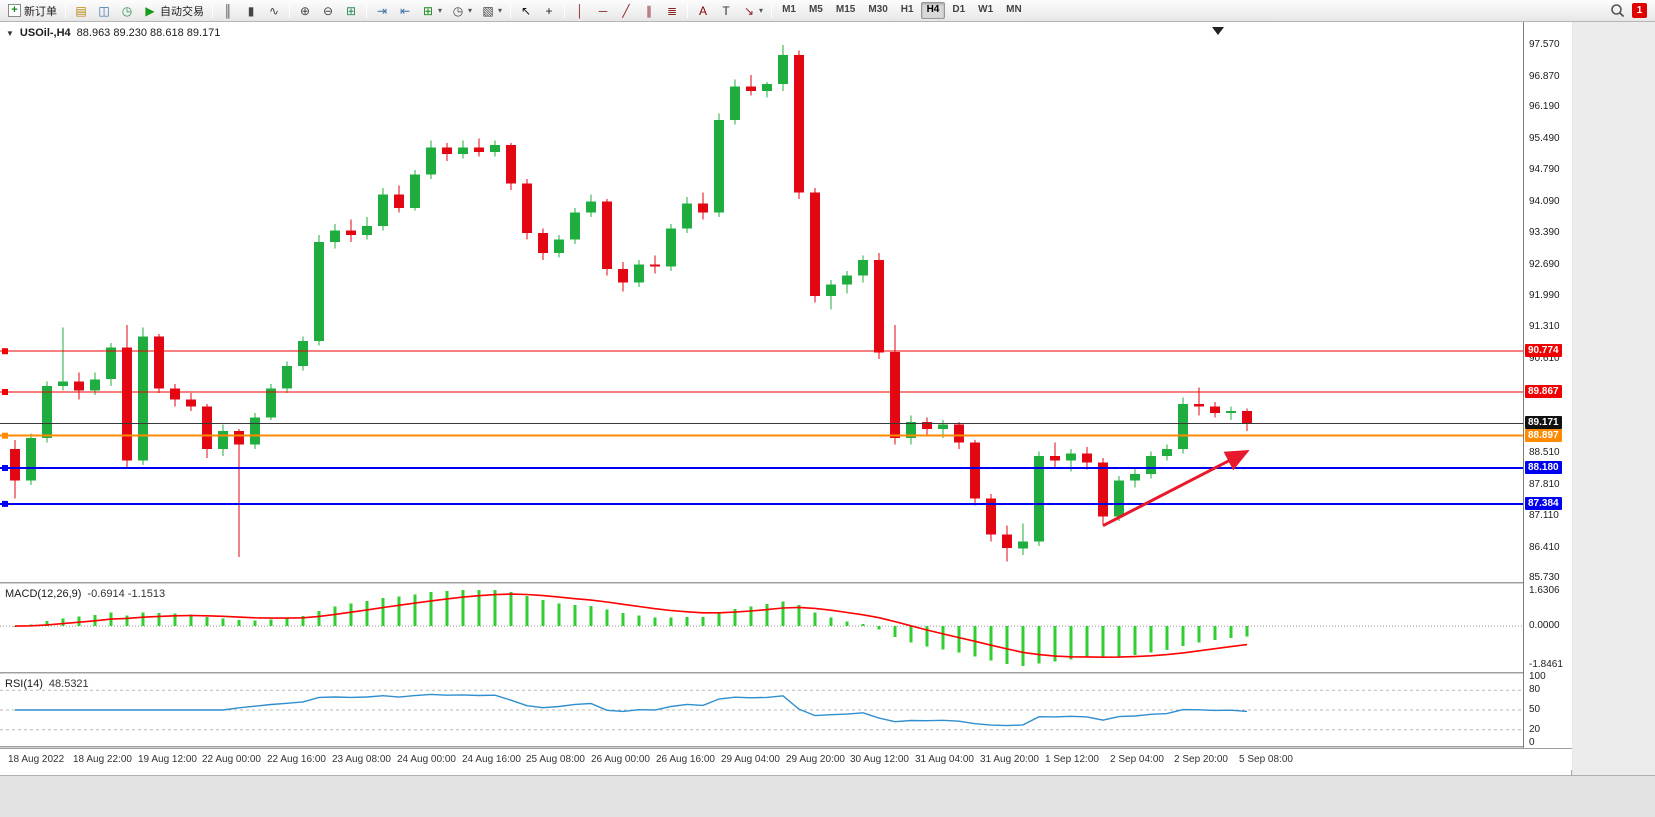 This screenshot has width=1655, height=817. I want to click on autotrading-button: ▶ 自动交易, so click(173, 11).